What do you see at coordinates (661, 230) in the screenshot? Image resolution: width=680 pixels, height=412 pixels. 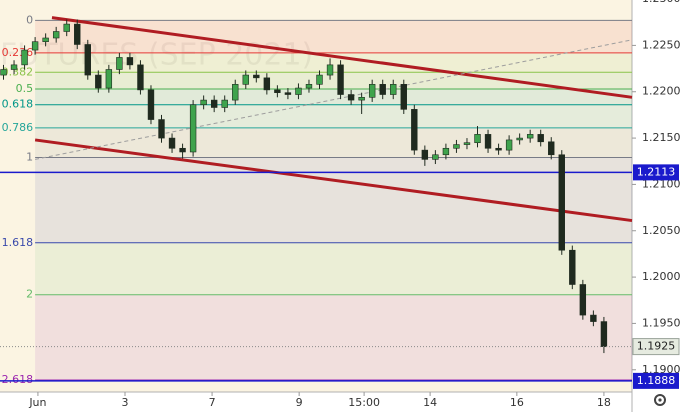 I see `y-tick-label: 1.2050` at bounding box center [661, 230].